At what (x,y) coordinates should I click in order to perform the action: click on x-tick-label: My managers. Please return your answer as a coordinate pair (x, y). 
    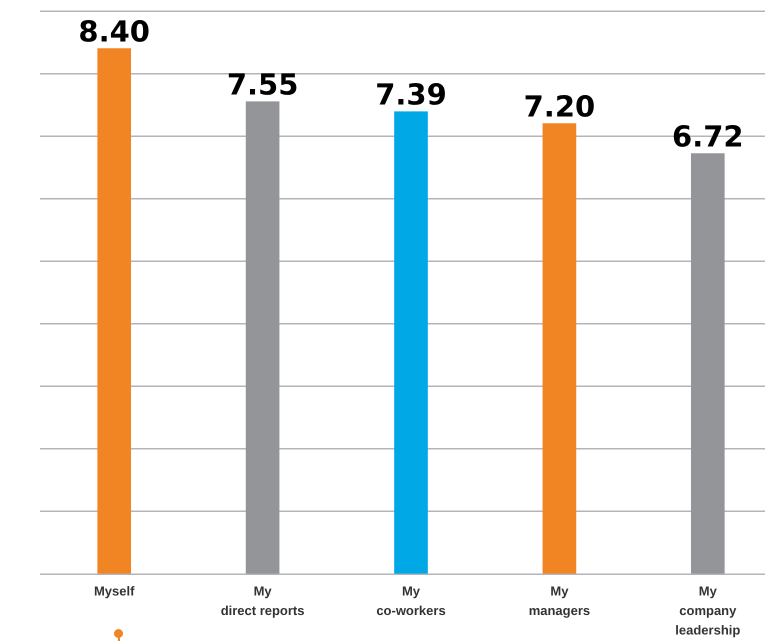
    Looking at the image, I should click on (559, 600).